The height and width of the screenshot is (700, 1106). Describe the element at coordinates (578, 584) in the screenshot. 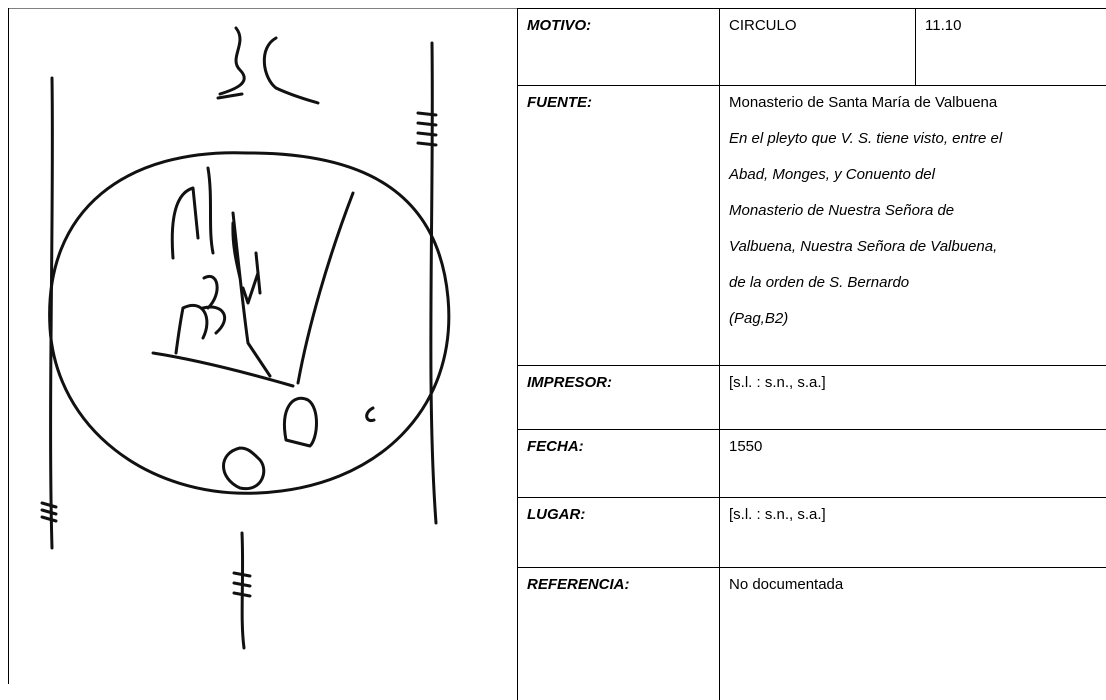

I see `label-text: REFERENCIA:` at that location.